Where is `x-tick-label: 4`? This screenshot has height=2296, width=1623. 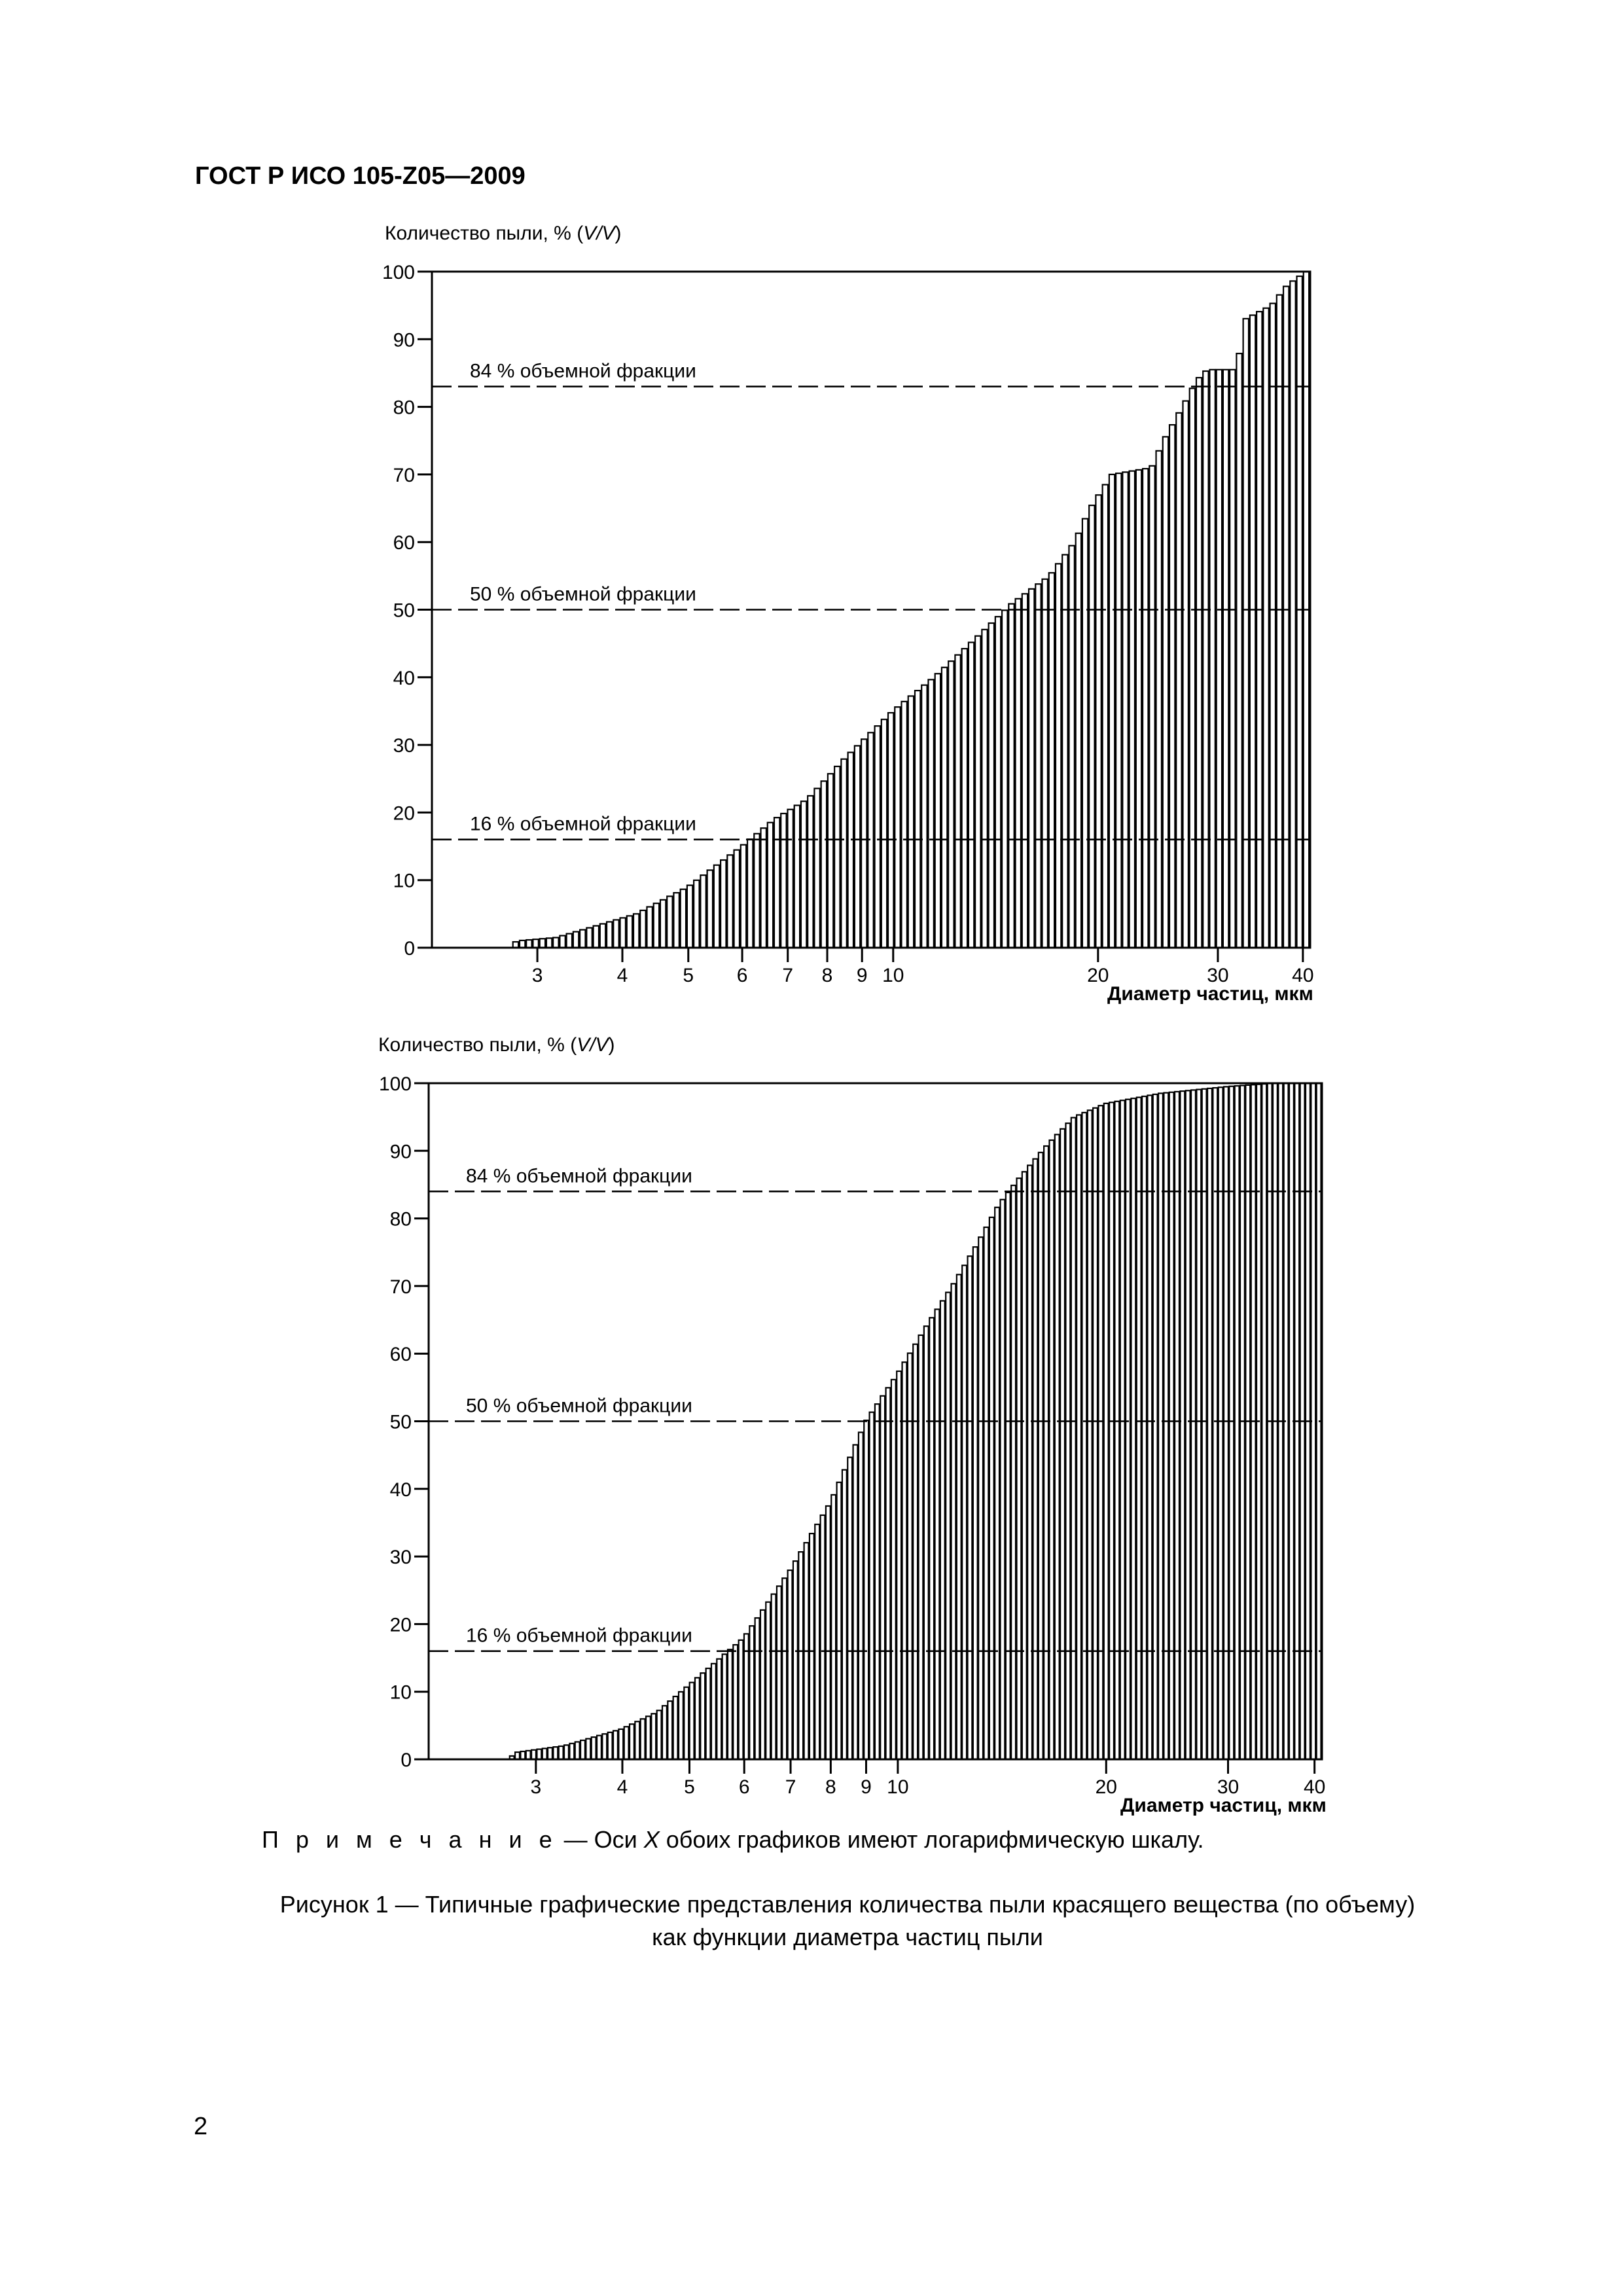 x-tick-label: 4 is located at coordinates (622, 975).